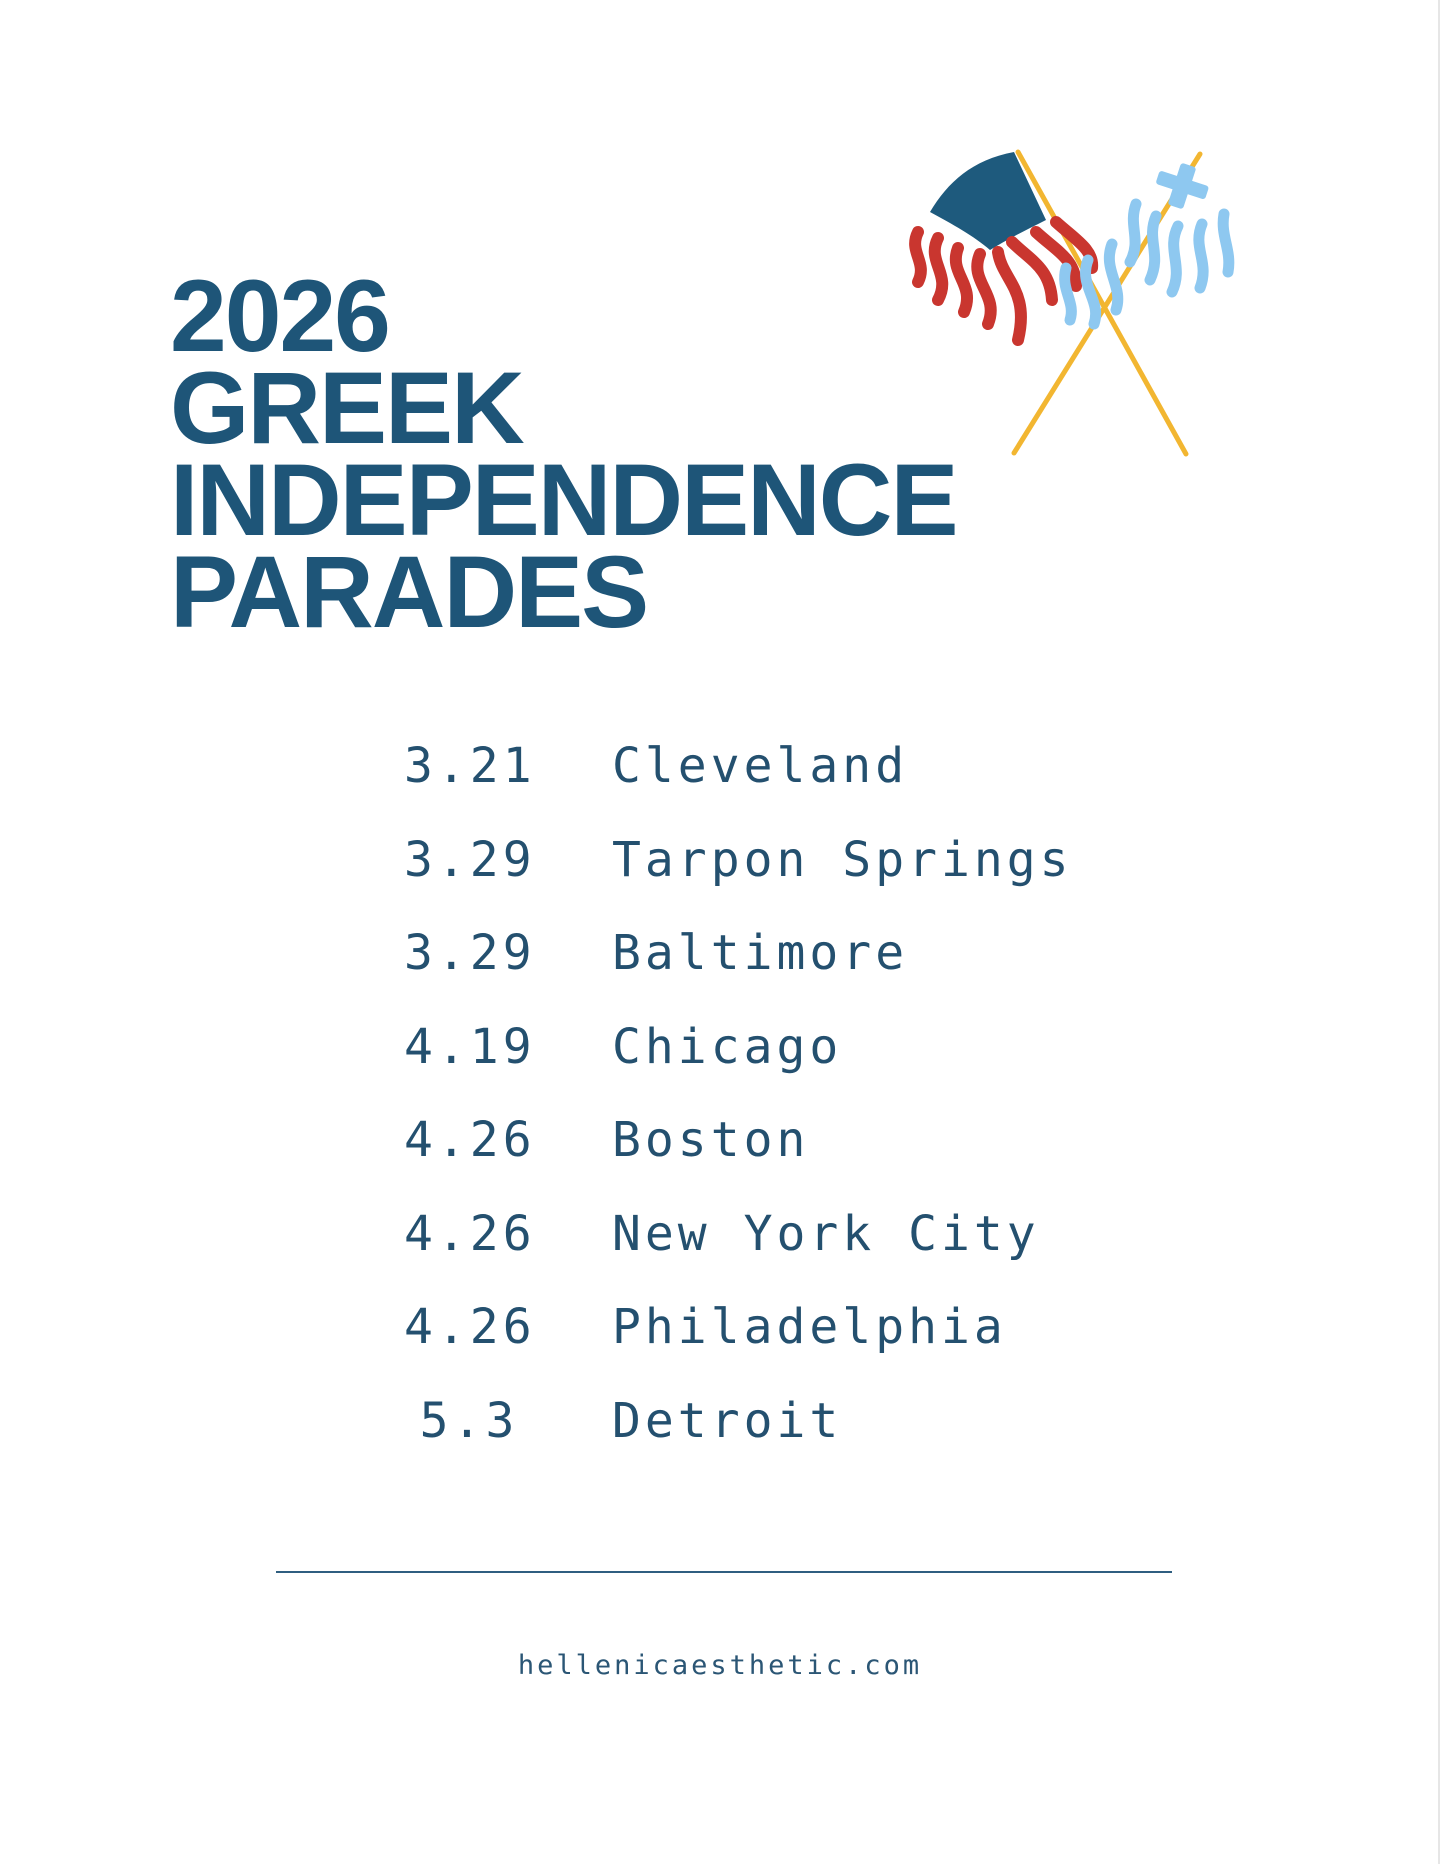  What do you see at coordinates (1439, 932) in the screenshot?
I see `page-edge` at bounding box center [1439, 932].